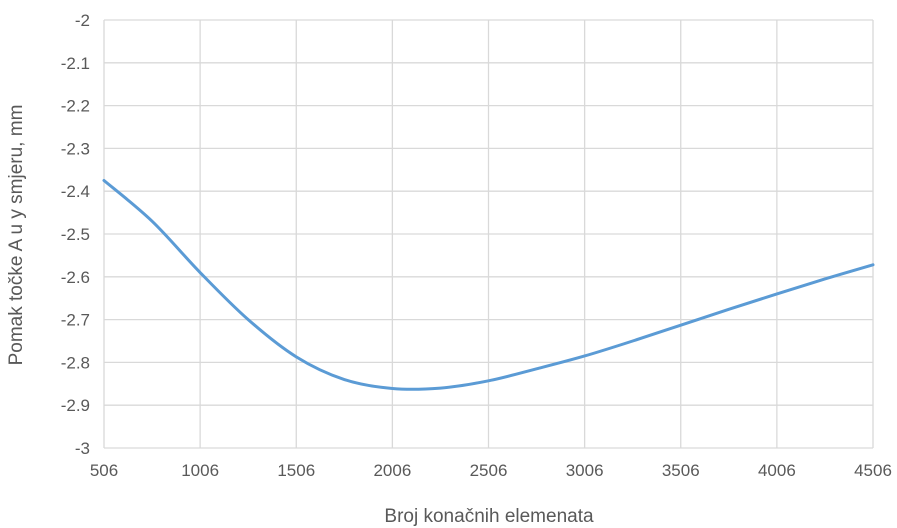 The width and height of the screenshot is (897, 528). I want to click on y-tick-label: -2.6, so click(75, 277).